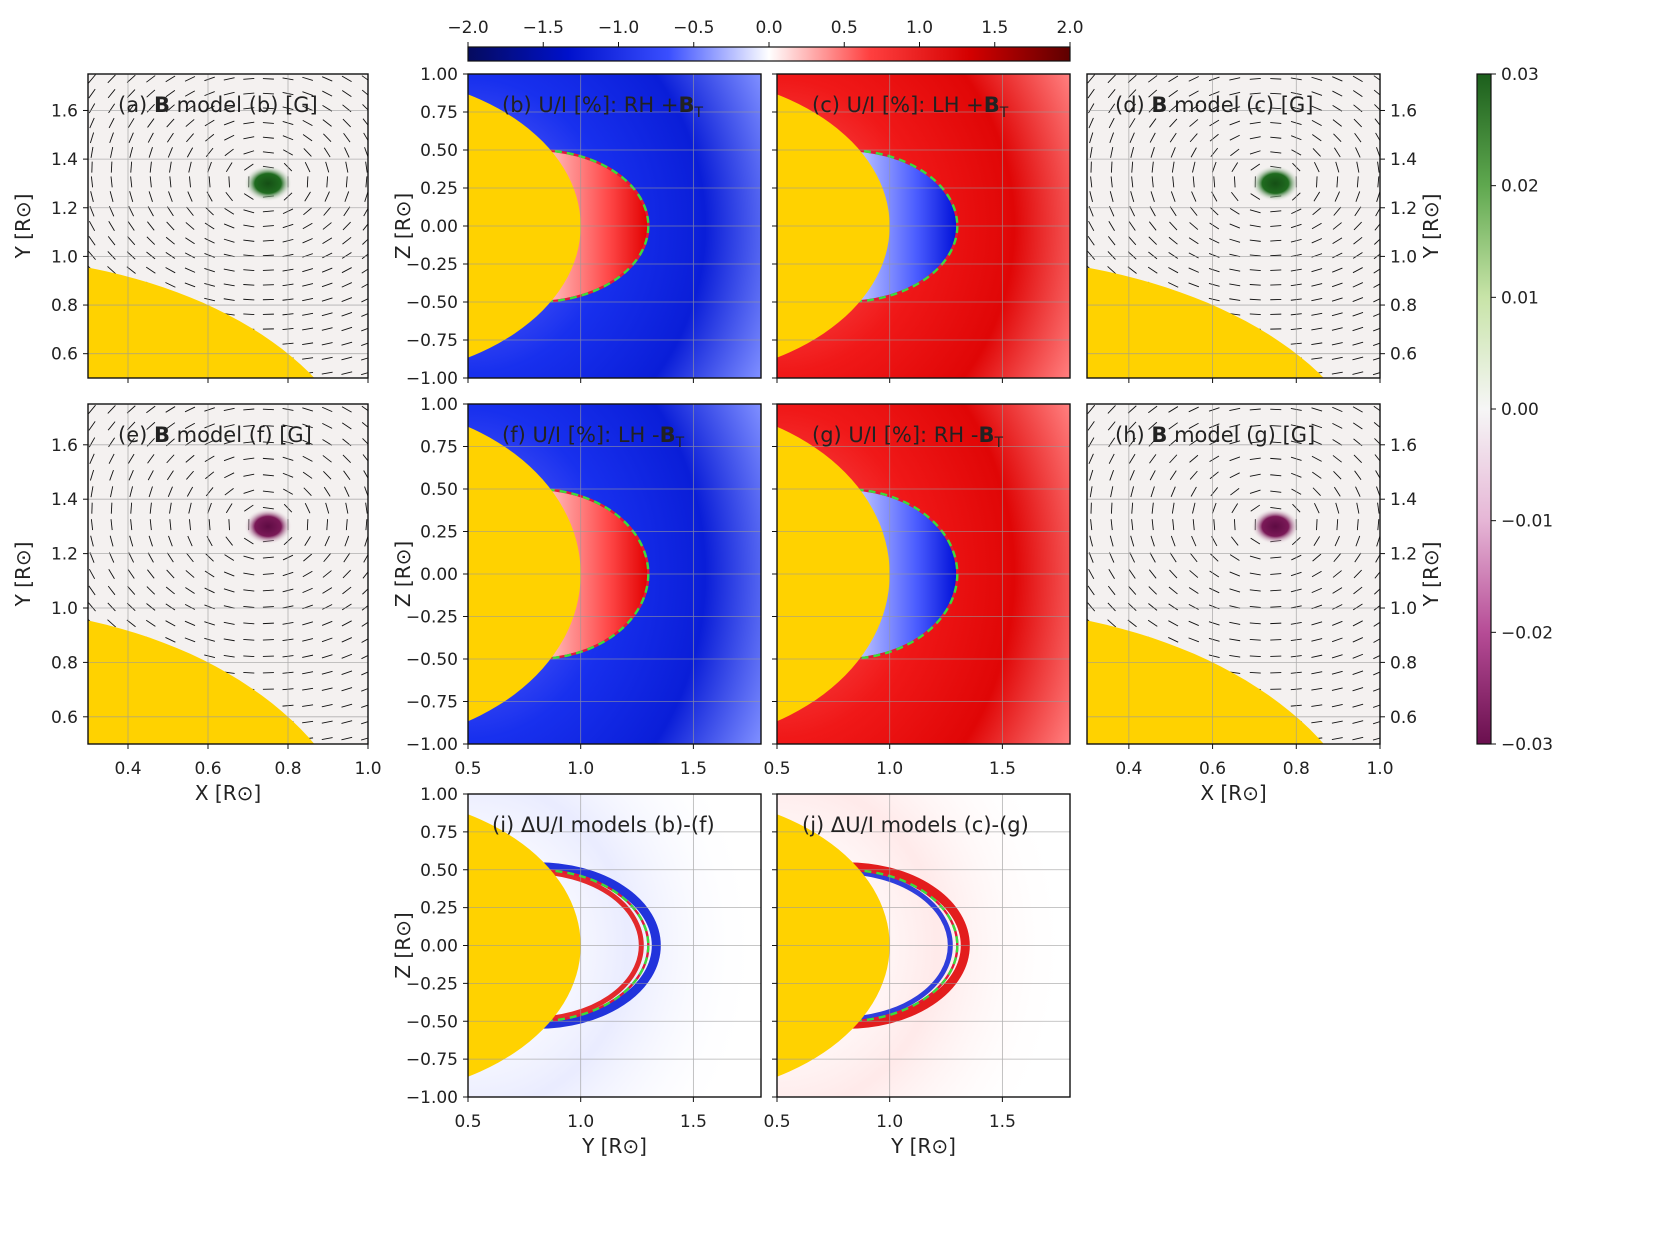  I want to click on x-tick-label: 0.8, so click(287, 769).